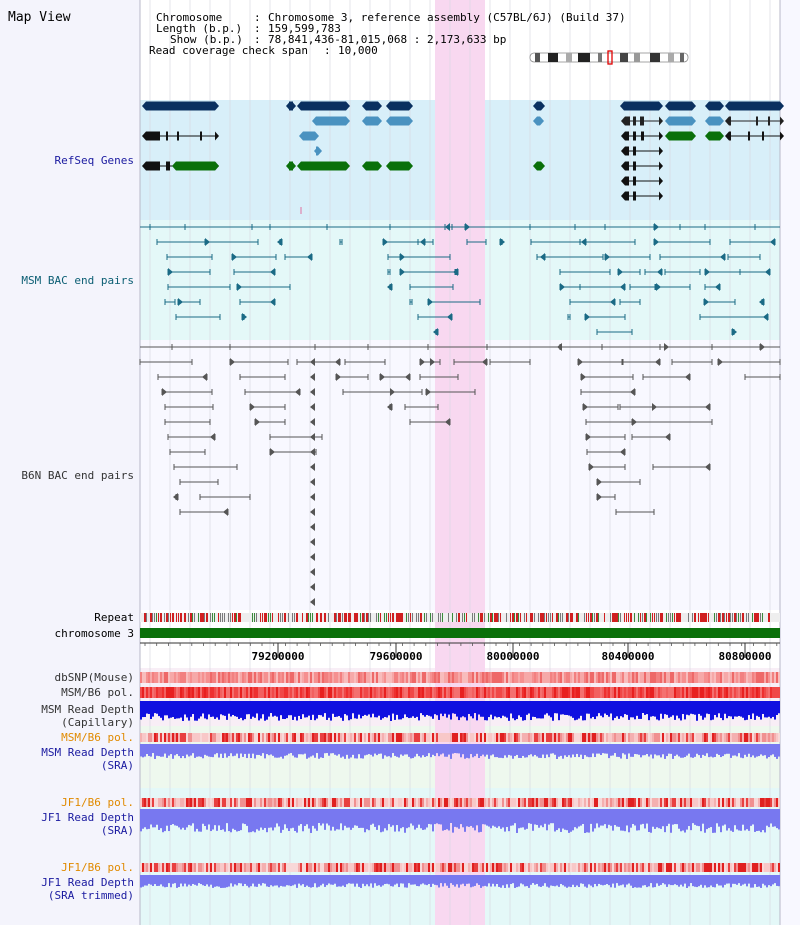  I want to click on track-label-jf1-read-depth-trimmed-sub: (SRA trimmed), so click(90, 895).